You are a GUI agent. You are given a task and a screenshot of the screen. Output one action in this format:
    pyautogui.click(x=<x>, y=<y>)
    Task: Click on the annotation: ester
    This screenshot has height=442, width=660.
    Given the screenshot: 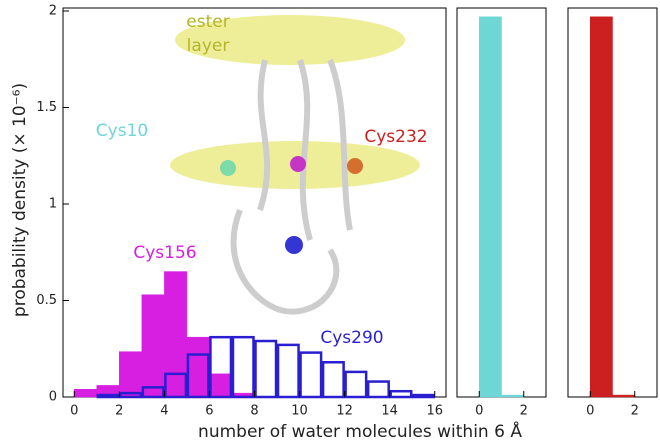 What is the action you would take?
    pyautogui.click(x=207, y=22)
    